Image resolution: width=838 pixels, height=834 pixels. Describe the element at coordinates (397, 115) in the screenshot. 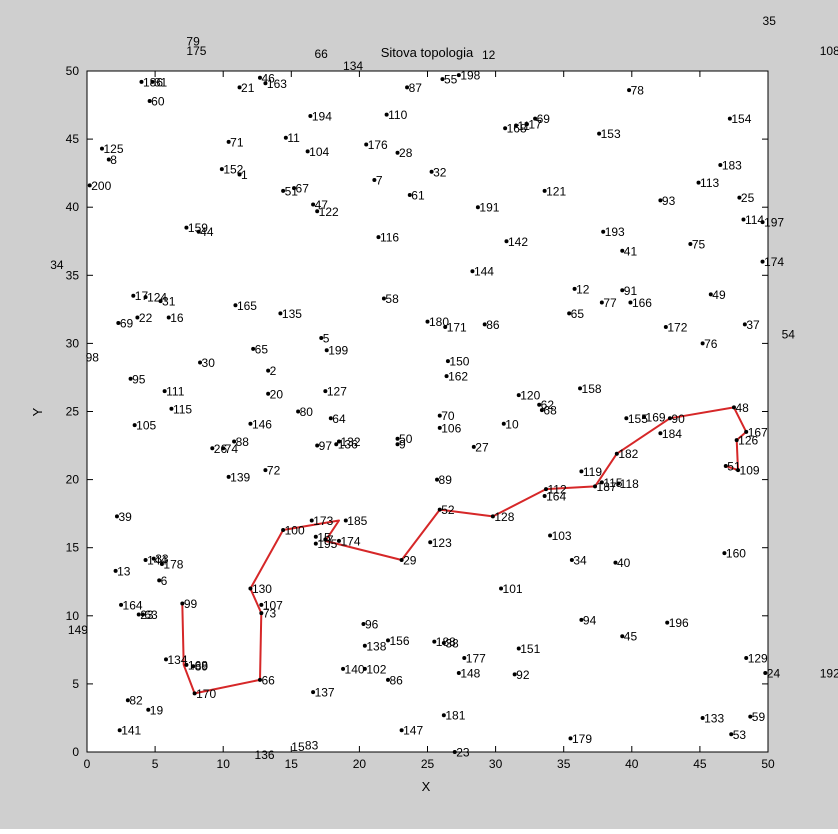

I see `node-label: 110` at that location.